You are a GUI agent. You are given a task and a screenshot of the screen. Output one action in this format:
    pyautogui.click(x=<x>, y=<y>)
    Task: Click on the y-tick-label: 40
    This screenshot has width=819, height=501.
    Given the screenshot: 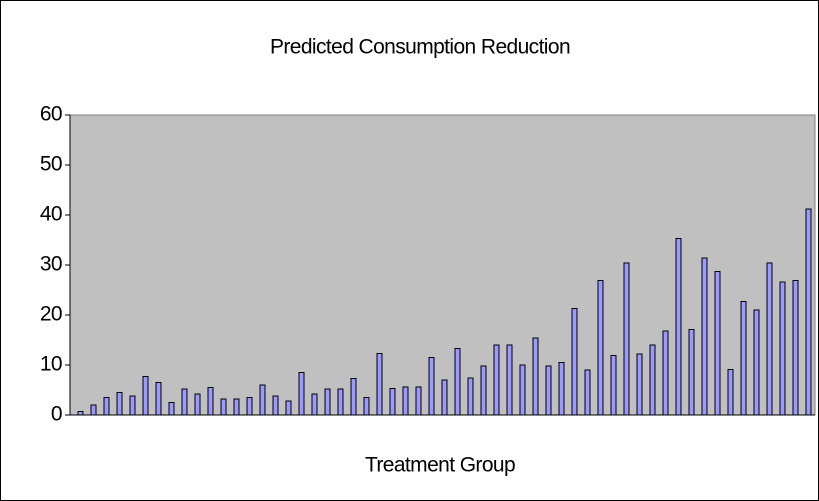 What is the action you would take?
    pyautogui.click(x=51, y=214)
    